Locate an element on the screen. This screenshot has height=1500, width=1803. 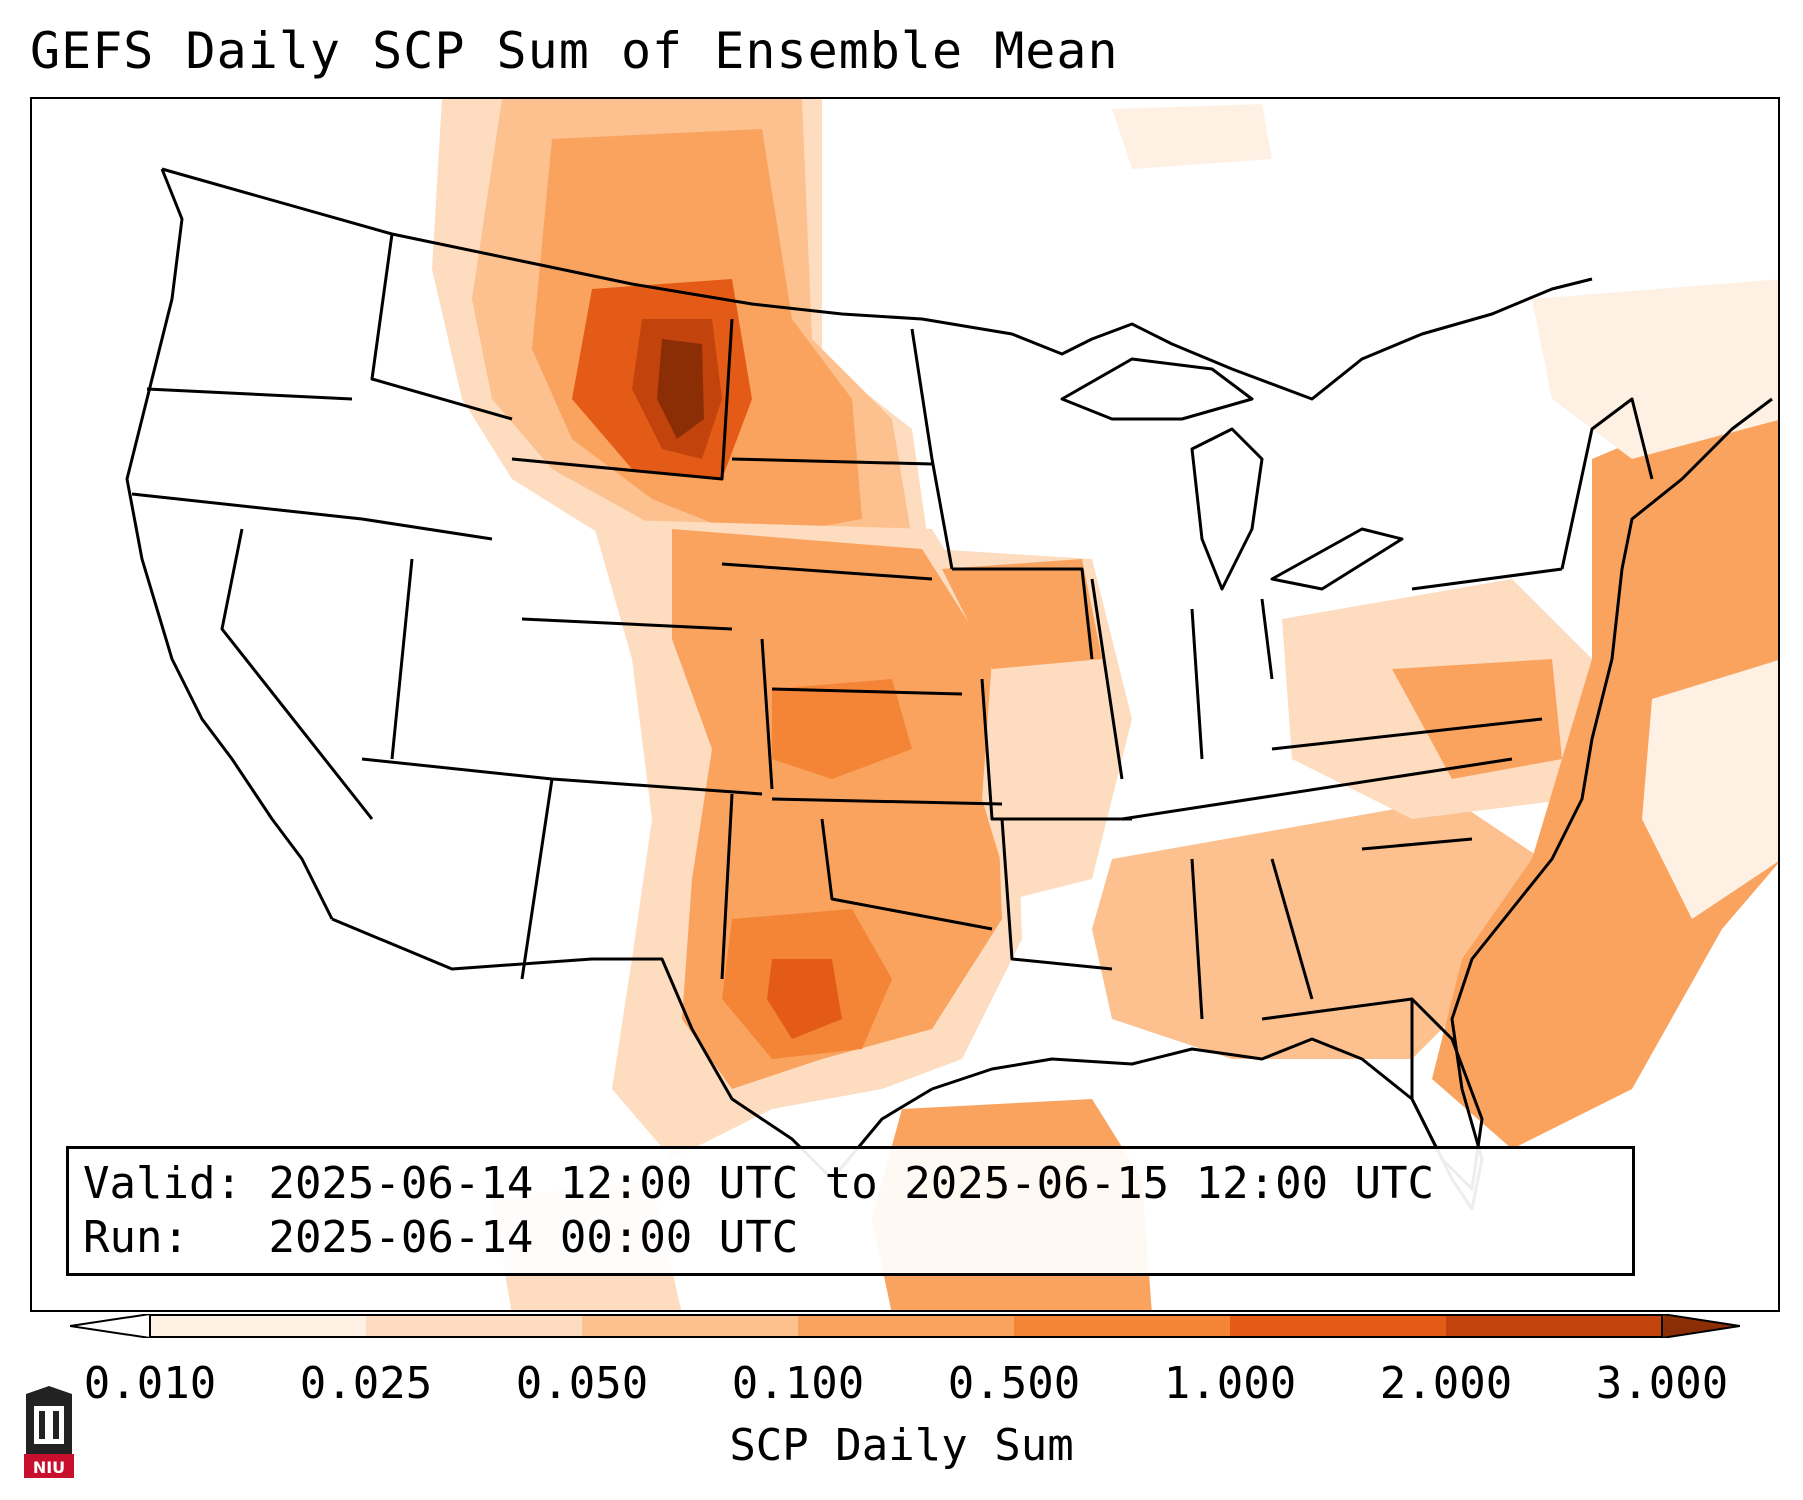
colorbar-tick-label: 1.000 is located at coordinates (1230, 1383).